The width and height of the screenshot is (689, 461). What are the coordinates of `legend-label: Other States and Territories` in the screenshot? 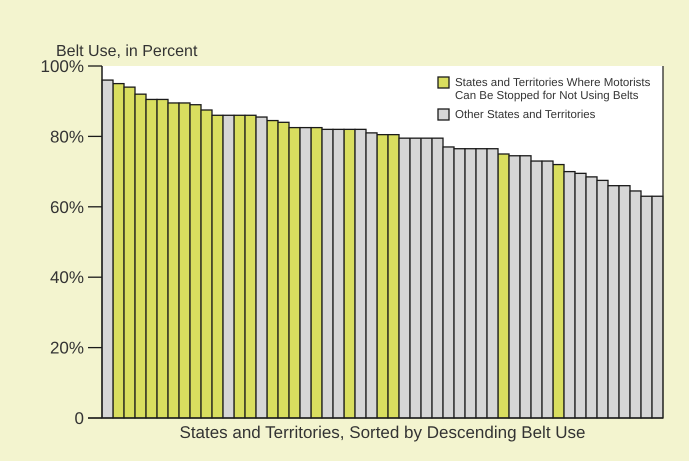 It's located at (525, 115).